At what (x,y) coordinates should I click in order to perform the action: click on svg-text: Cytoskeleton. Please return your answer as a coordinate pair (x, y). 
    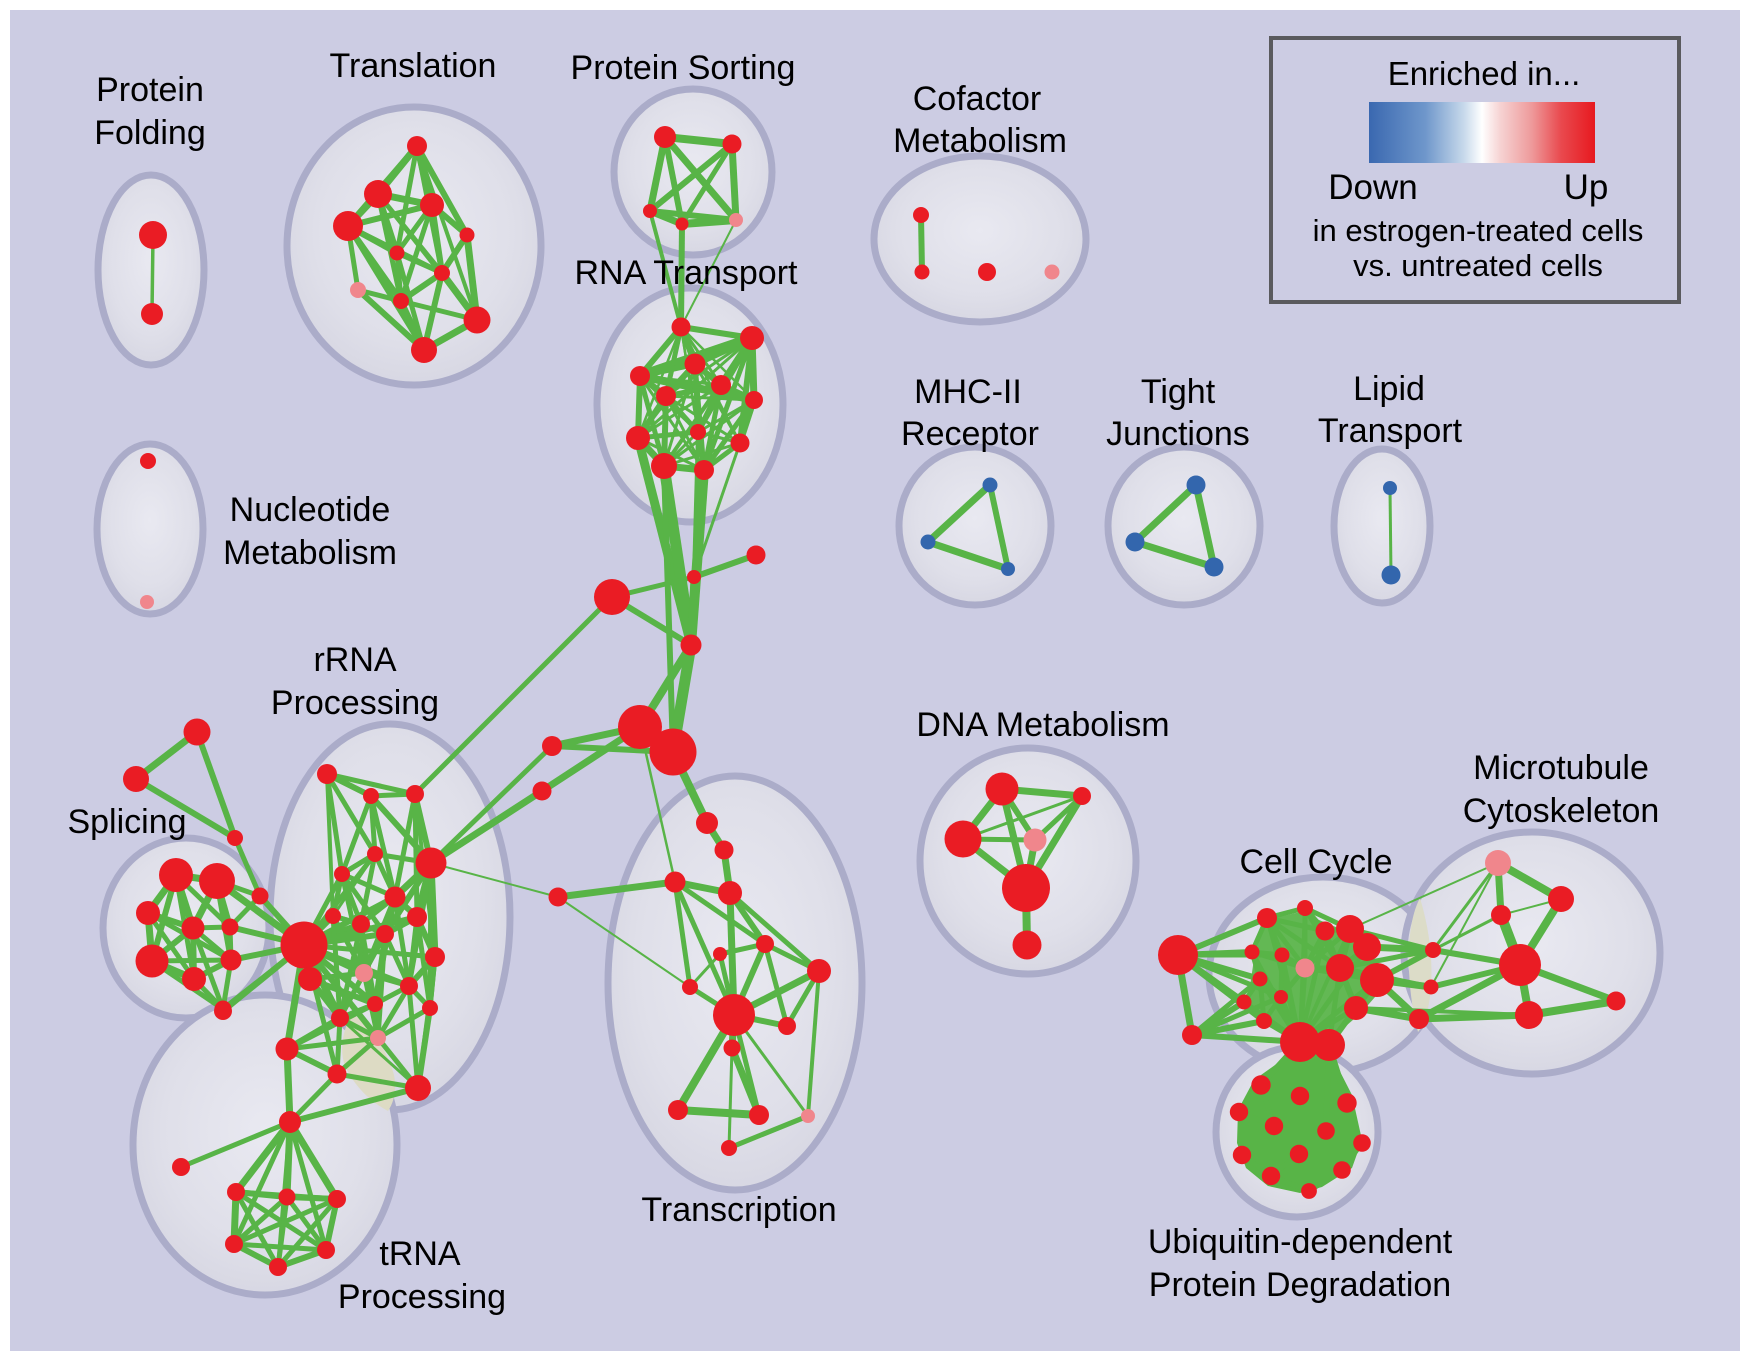
    Looking at the image, I should click on (1561, 811).